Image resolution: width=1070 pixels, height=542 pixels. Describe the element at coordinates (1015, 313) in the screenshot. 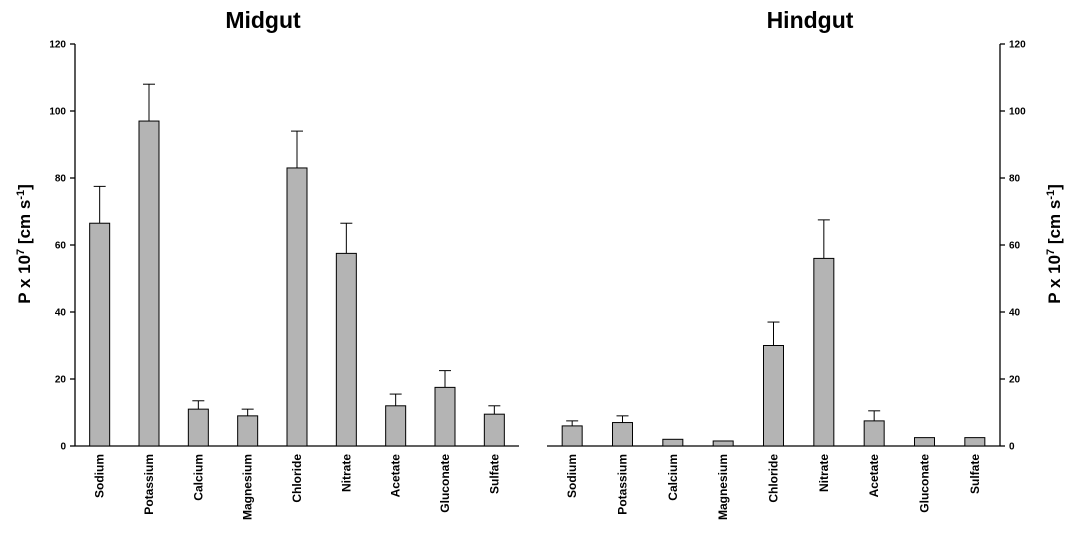

I see `hindgut-y-tick-label: 40` at that location.